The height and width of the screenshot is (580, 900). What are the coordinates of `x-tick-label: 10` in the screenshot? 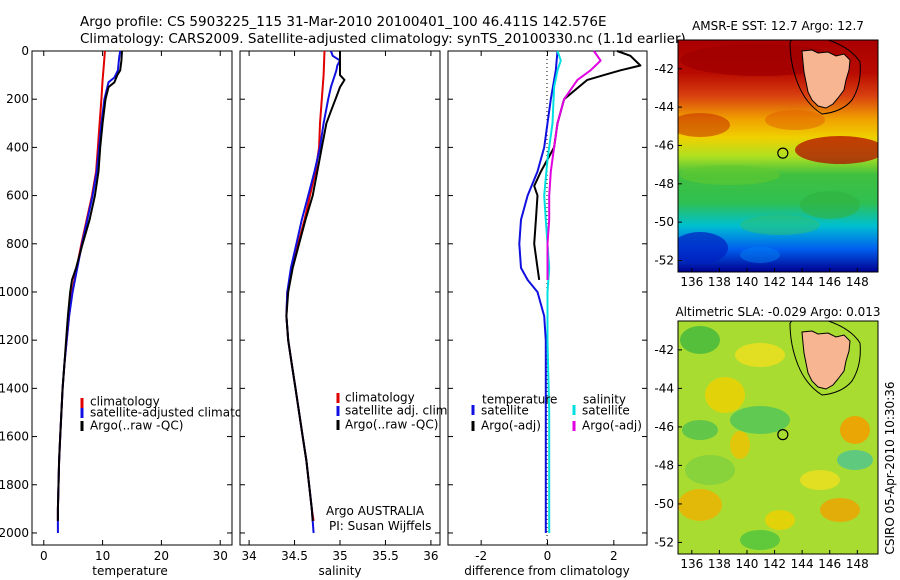 It's located at (102, 556).